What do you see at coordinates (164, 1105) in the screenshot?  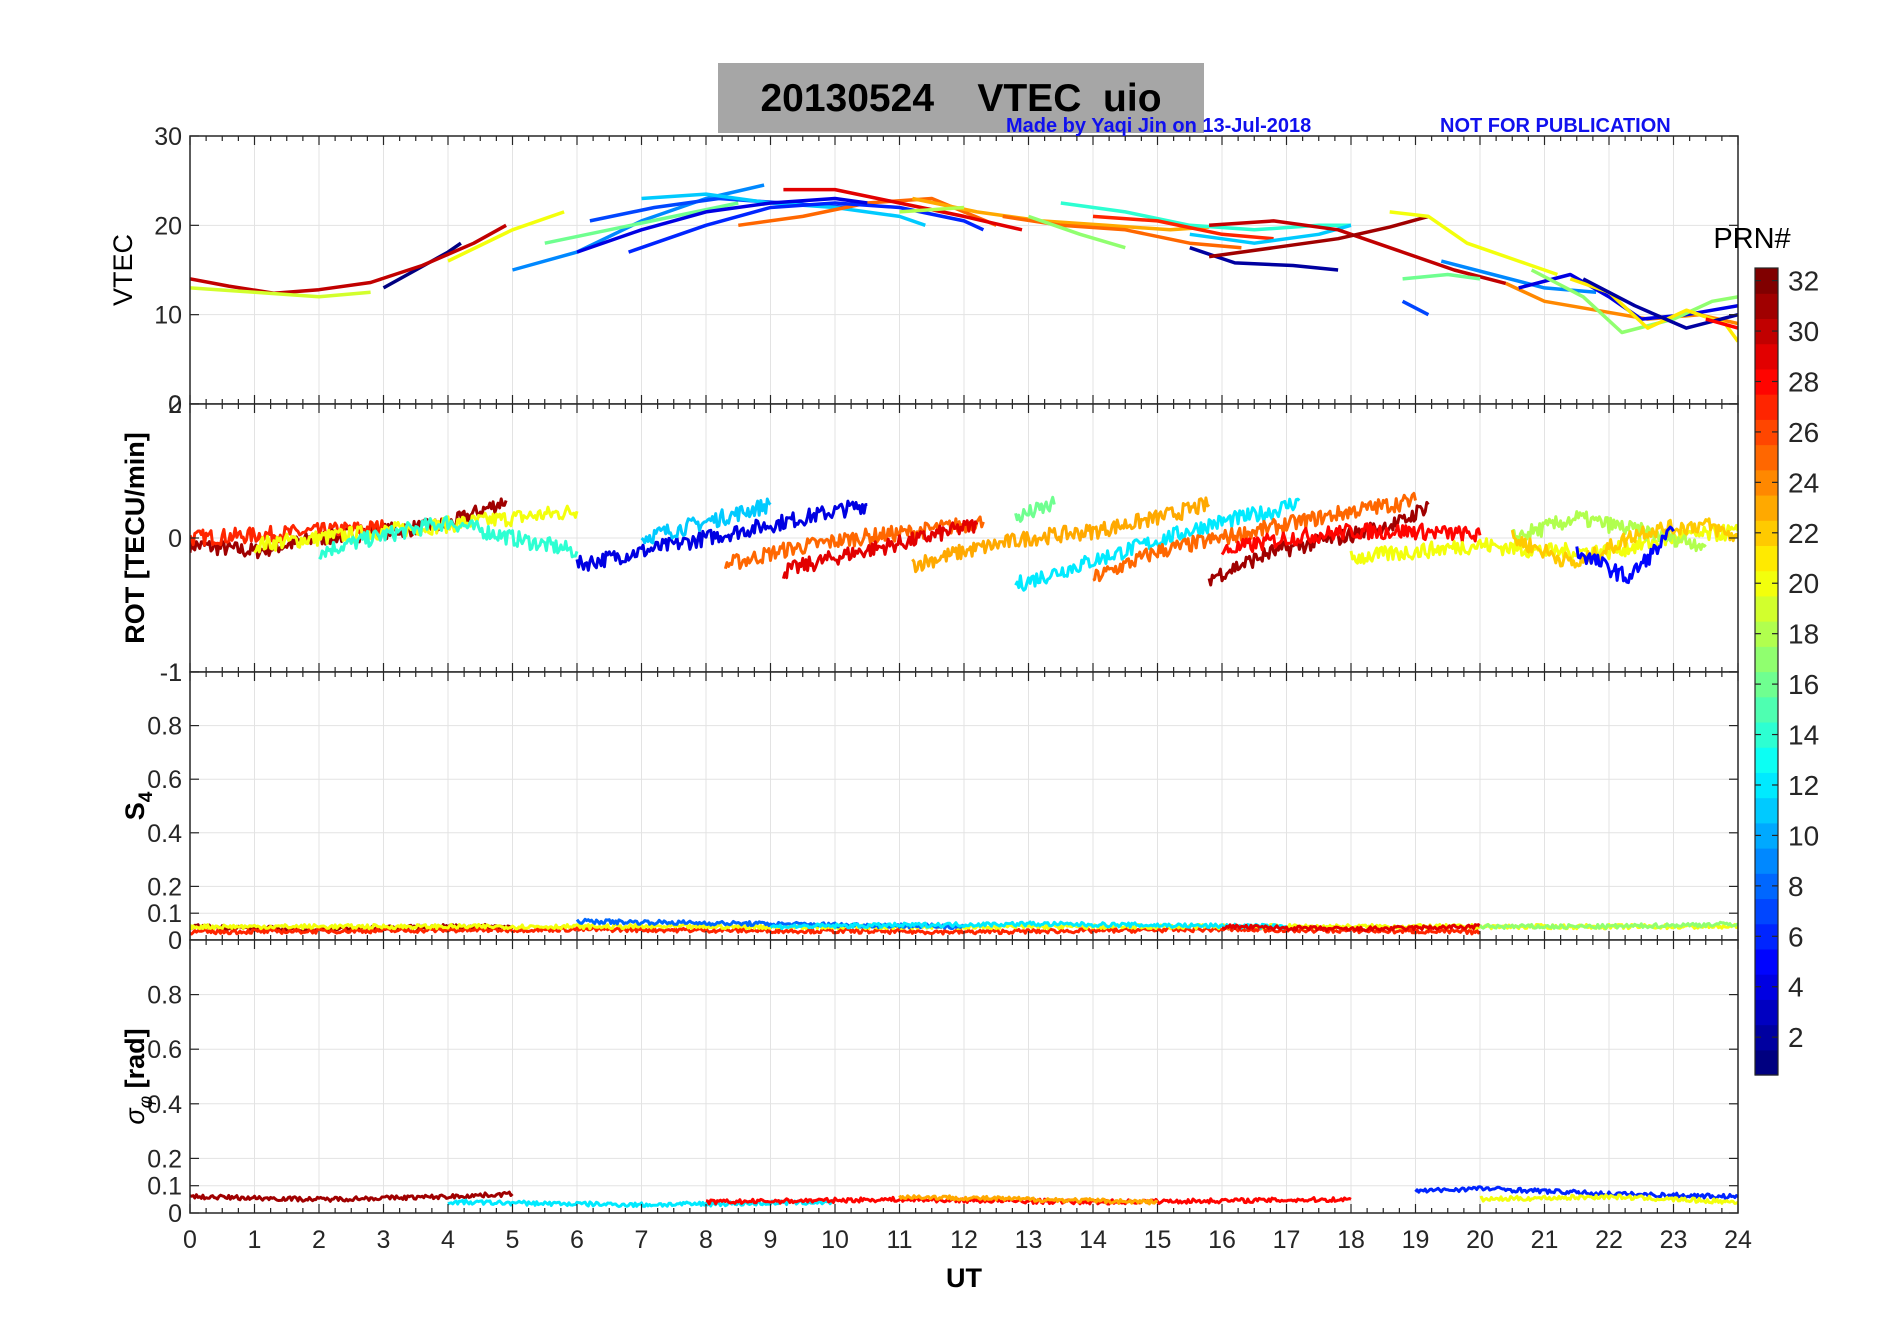 I see `y-tick-label: 0.4` at bounding box center [164, 1105].